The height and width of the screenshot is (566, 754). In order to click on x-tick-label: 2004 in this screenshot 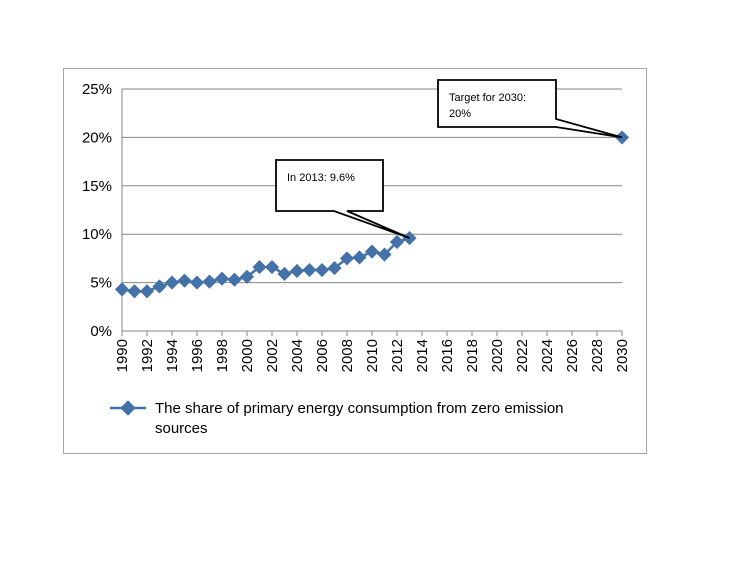, I will do `click(297, 355)`.